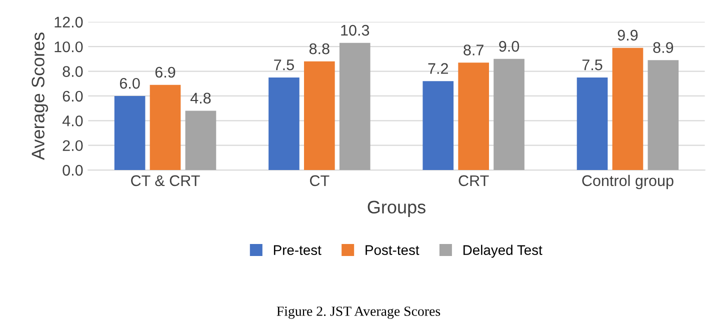 The image size is (717, 322). Describe the element at coordinates (438, 68) in the screenshot. I see `data-label: 7.2` at that location.